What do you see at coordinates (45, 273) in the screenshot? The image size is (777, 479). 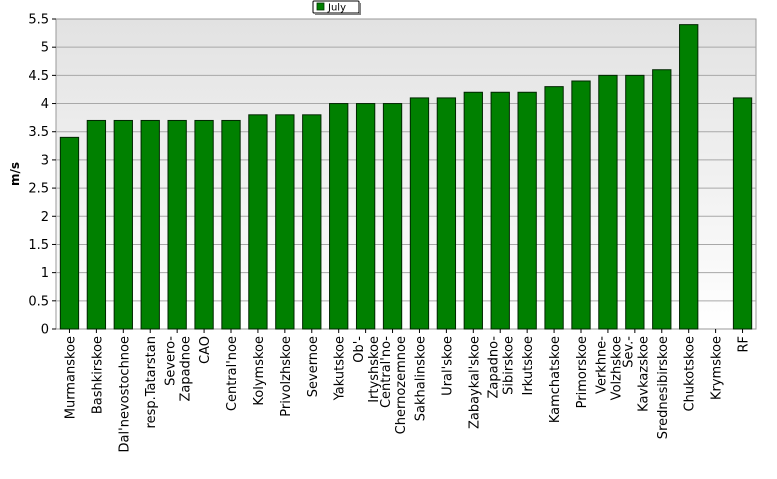 I see `y-tick-label: 1` at bounding box center [45, 273].